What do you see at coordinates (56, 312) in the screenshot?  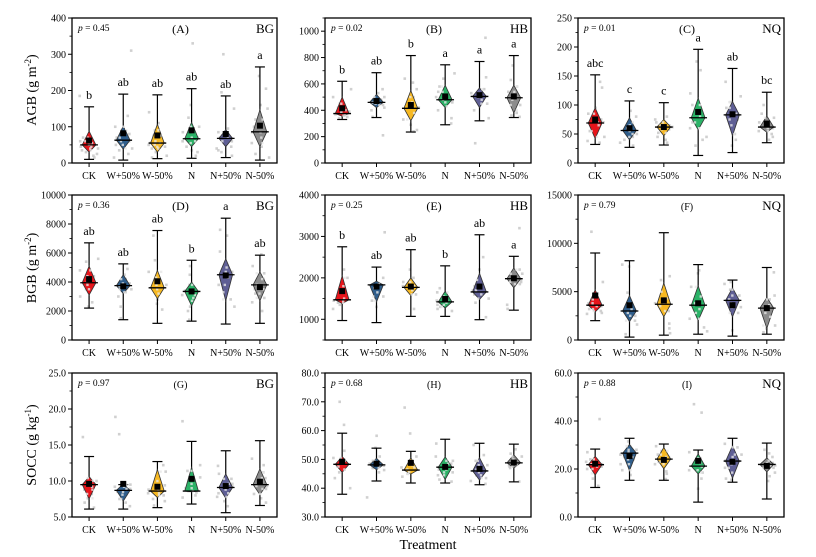 I see `y-tick-label: 2000` at bounding box center [56, 312].